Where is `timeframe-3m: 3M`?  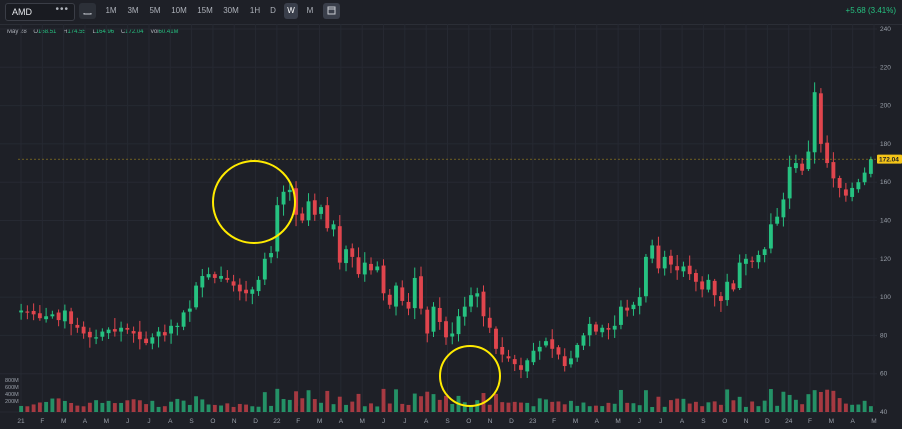 timeframe-3m: 3M is located at coordinates (133, 10).